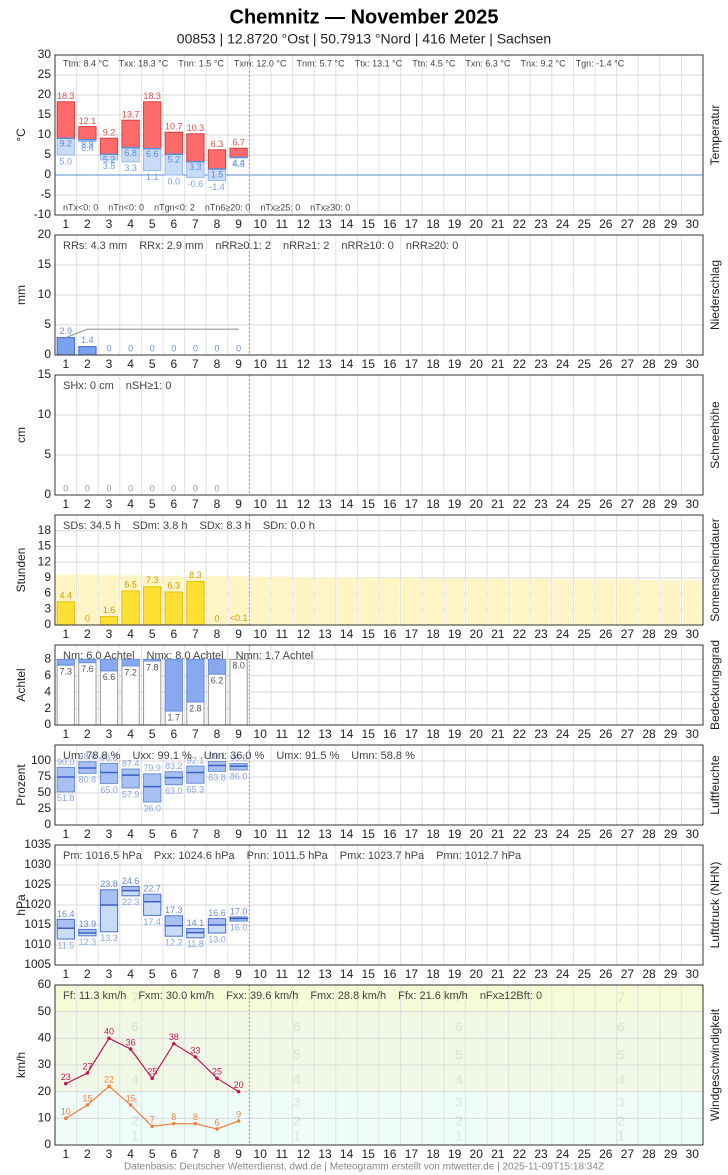 The width and height of the screenshot is (728, 1175). I want to click on value-label: 22, so click(109, 1080).